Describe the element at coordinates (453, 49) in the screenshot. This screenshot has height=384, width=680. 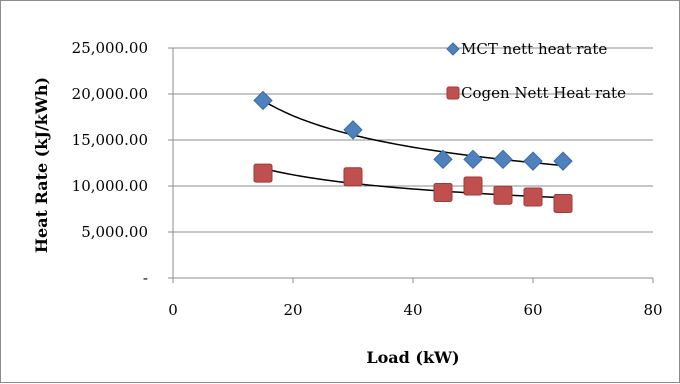
I see `legend-marker-diamond` at that location.